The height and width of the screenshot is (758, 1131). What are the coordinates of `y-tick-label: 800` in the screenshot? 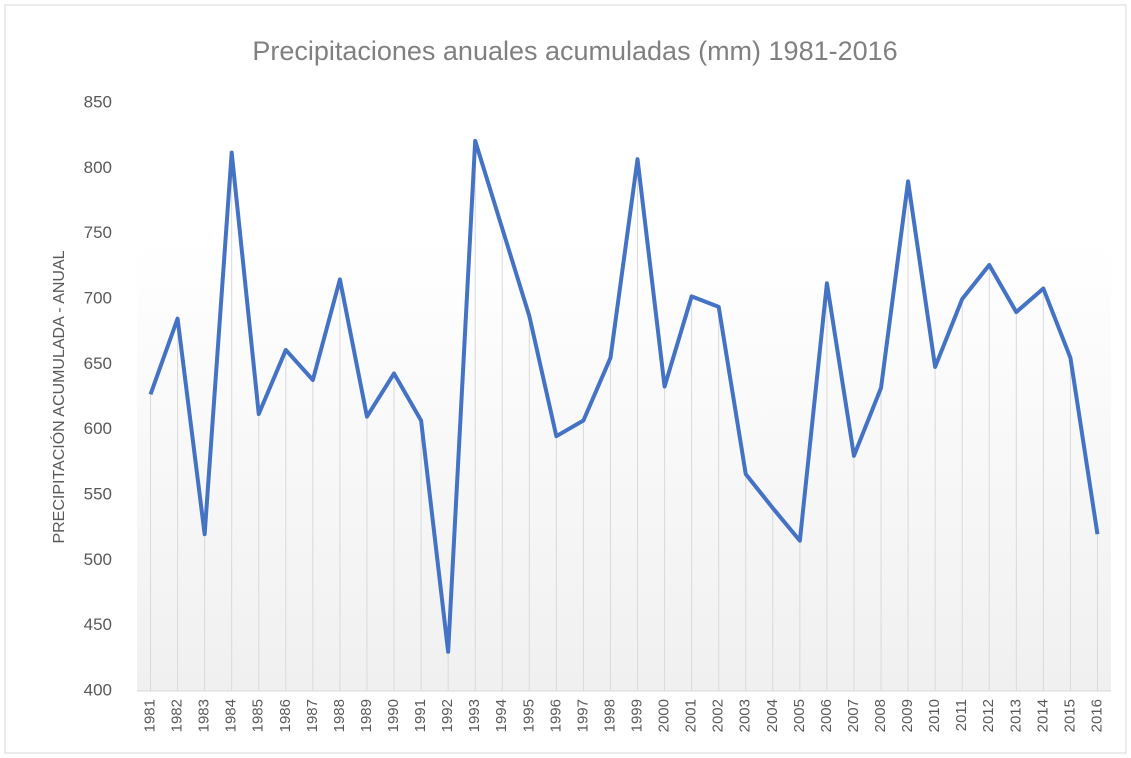 It's located at (98, 167).